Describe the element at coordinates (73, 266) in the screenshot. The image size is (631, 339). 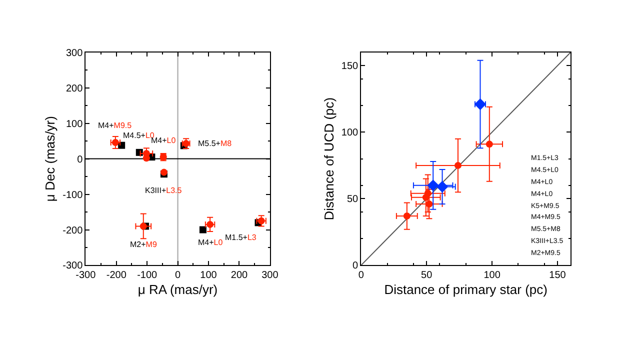
I see `y-tick-label: -300` at that location.